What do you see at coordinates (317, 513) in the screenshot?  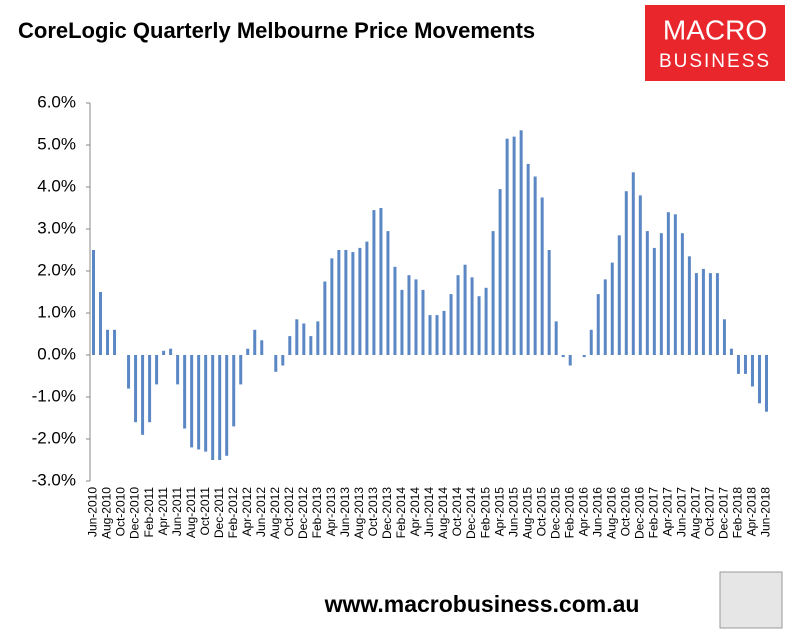 I see `x-tick-label: Feb-2013` at bounding box center [317, 513].